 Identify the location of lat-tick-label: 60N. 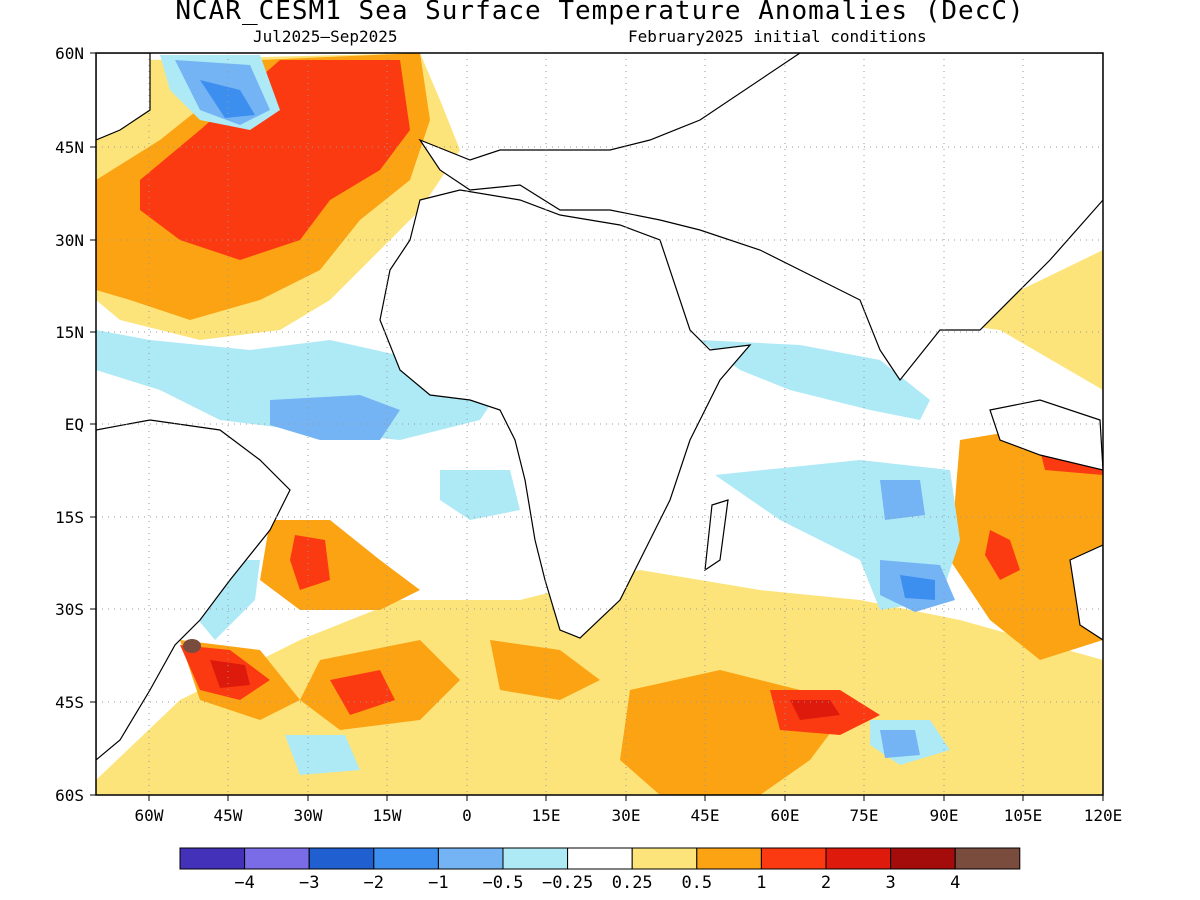
(69, 53).